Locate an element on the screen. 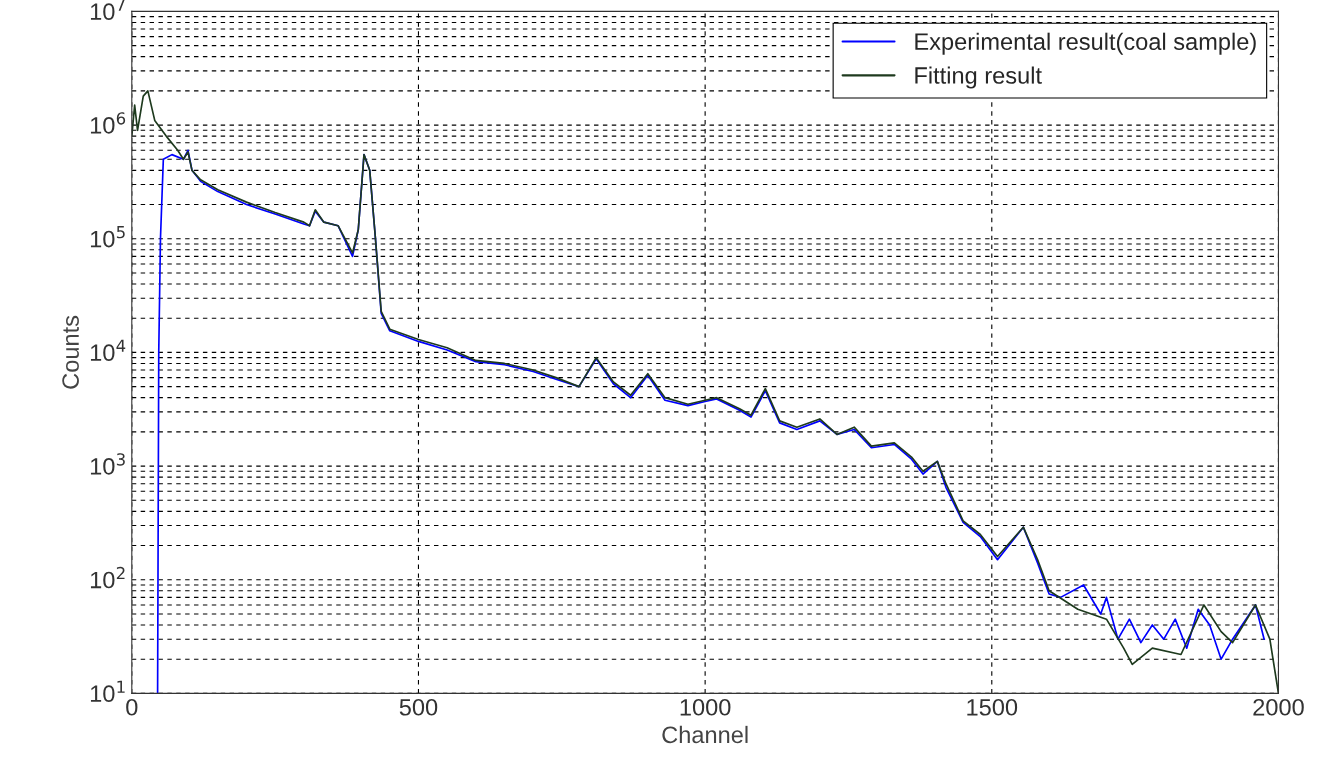  y-tick-label: 10$^{3}$ is located at coordinates (107, 464).